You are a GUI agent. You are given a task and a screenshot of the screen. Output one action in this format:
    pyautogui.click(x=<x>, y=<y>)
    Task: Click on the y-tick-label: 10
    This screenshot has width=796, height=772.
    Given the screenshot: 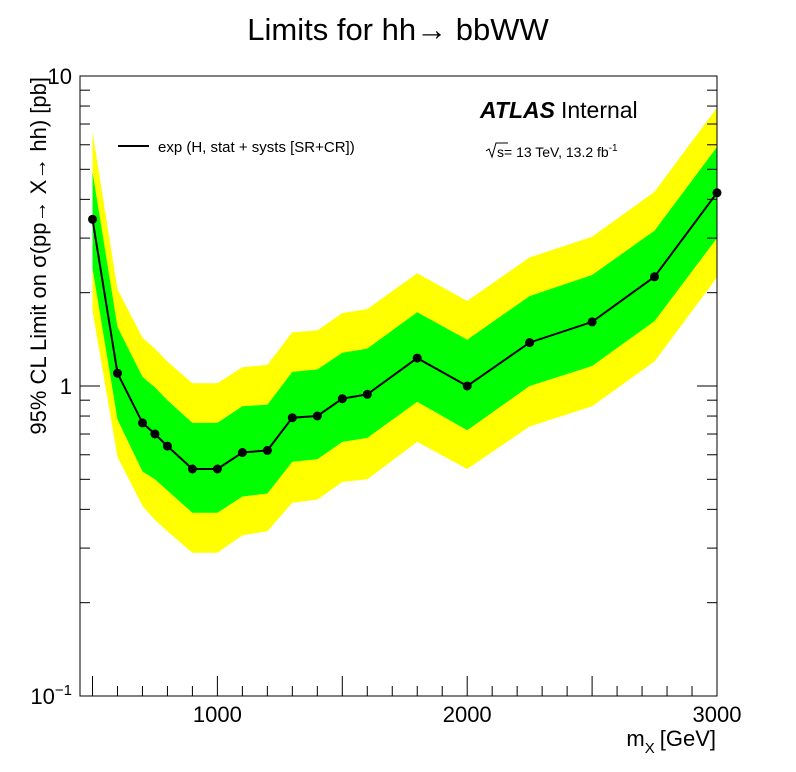 What is the action you would take?
    pyautogui.click(x=60, y=76)
    